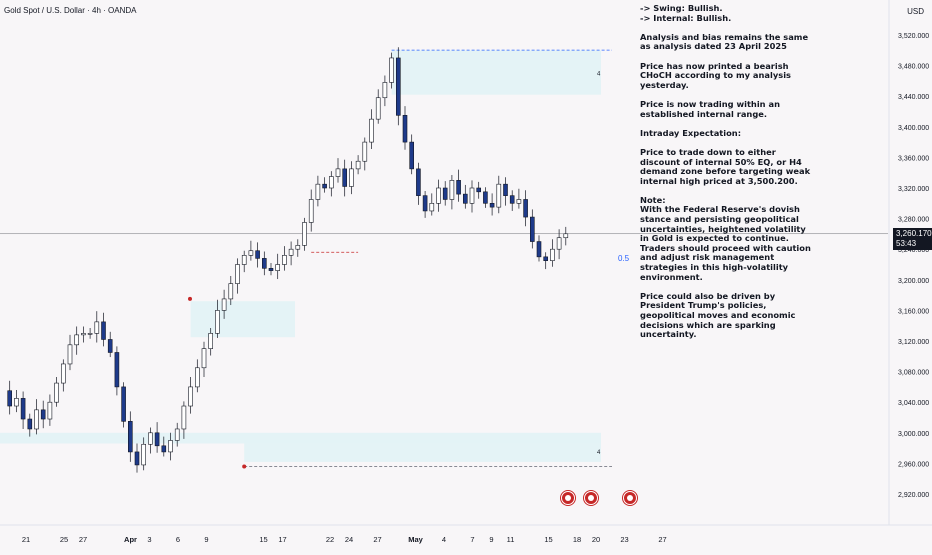 This screenshot has height=555, width=932. What do you see at coordinates (913, 403) in the screenshot?
I see `price-tick-label: 3,040.000` at bounding box center [913, 403].